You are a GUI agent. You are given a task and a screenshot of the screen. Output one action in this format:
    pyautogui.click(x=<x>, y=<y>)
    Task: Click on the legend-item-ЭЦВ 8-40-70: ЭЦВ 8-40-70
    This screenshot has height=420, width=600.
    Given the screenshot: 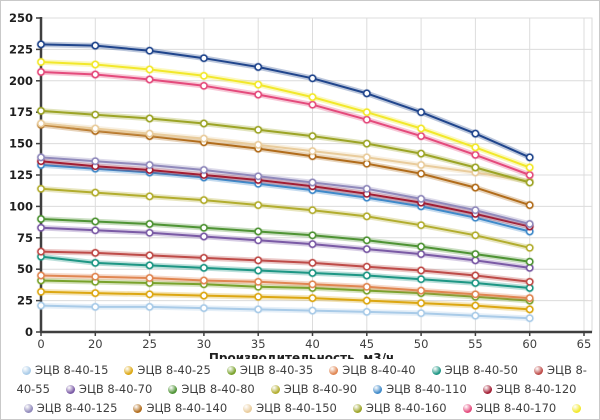 What is the action you would take?
    pyautogui.click(x=108, y=389)
    